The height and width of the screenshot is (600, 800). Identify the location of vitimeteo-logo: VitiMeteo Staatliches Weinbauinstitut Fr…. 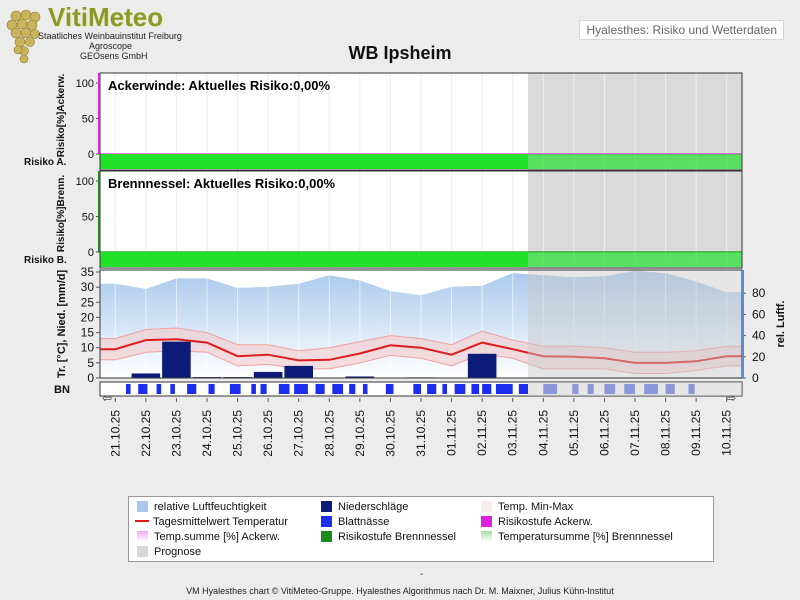
(99, 33).